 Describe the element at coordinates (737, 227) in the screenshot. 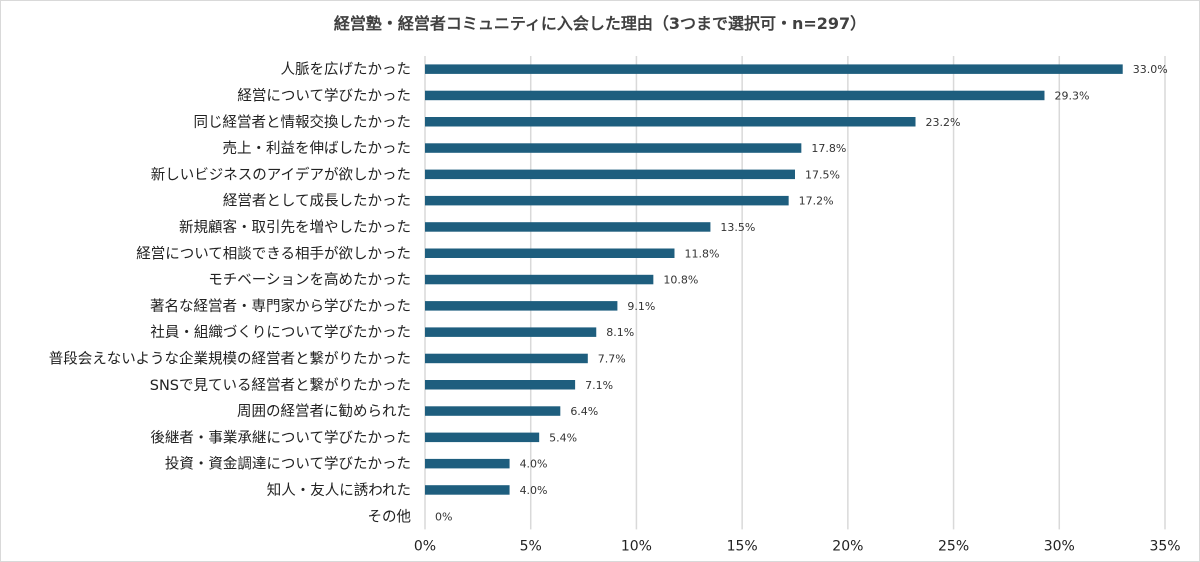

I see `data-label: 13.5%` at that location.